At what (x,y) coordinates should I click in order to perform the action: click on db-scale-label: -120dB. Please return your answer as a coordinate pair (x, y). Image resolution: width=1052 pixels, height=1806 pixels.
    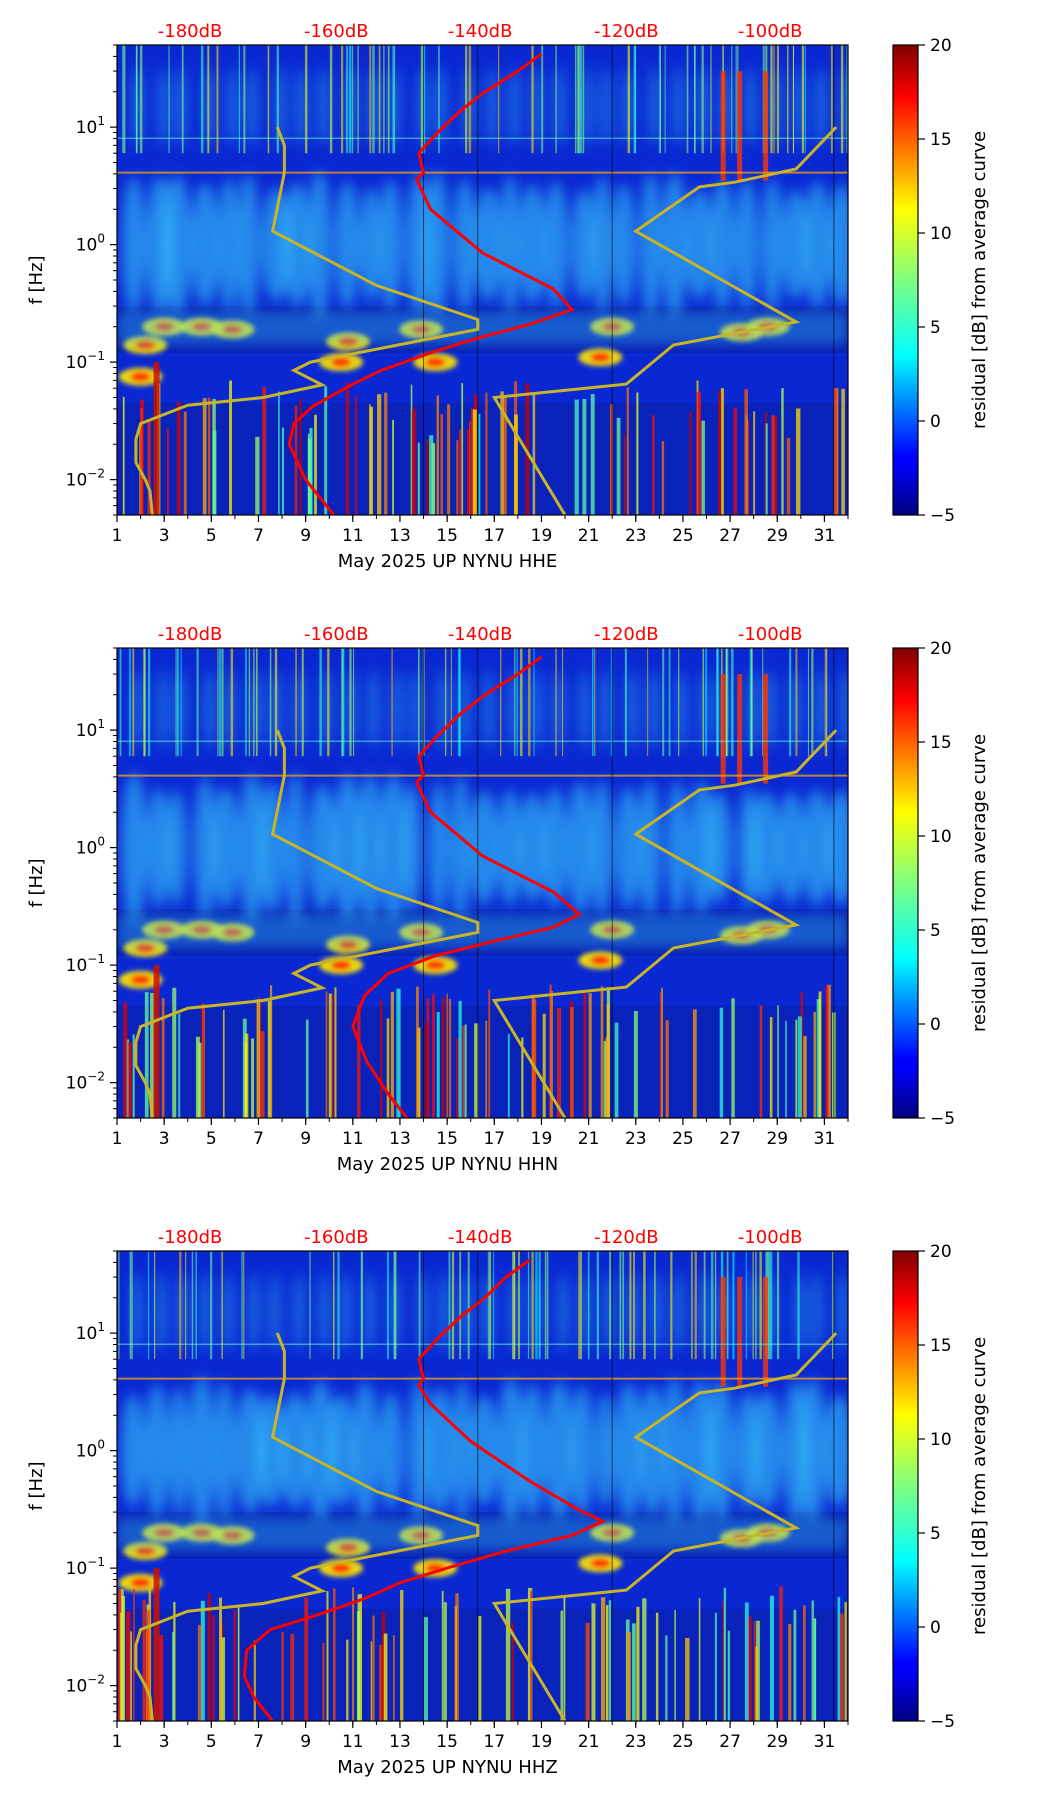
    Looking at the image, I should click on (626, 1237).